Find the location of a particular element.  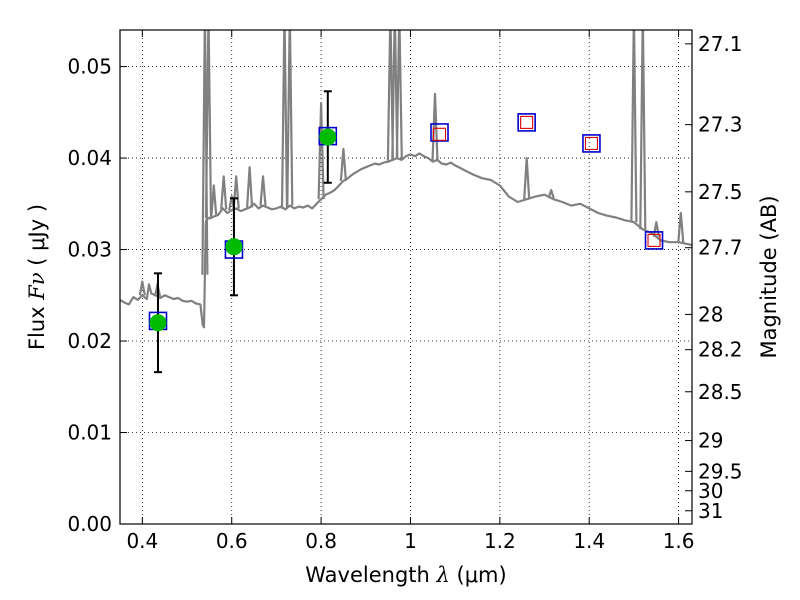

y-tick-label: 0.02 is located at coordinates (89, 341).